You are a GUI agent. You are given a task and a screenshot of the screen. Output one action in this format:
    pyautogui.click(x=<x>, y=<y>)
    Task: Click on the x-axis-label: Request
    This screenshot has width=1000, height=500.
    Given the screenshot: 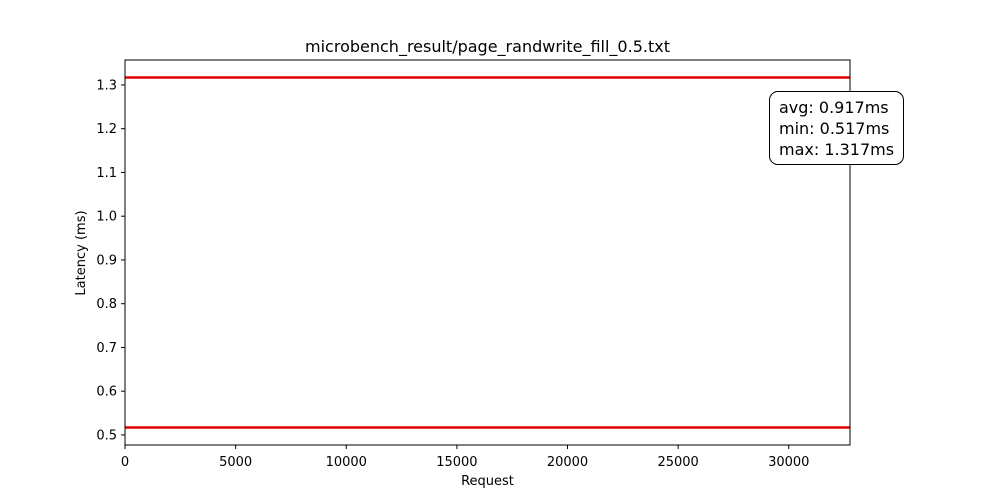 What is the action you would take?
    pyautogui.click(x=487, y=481)
    